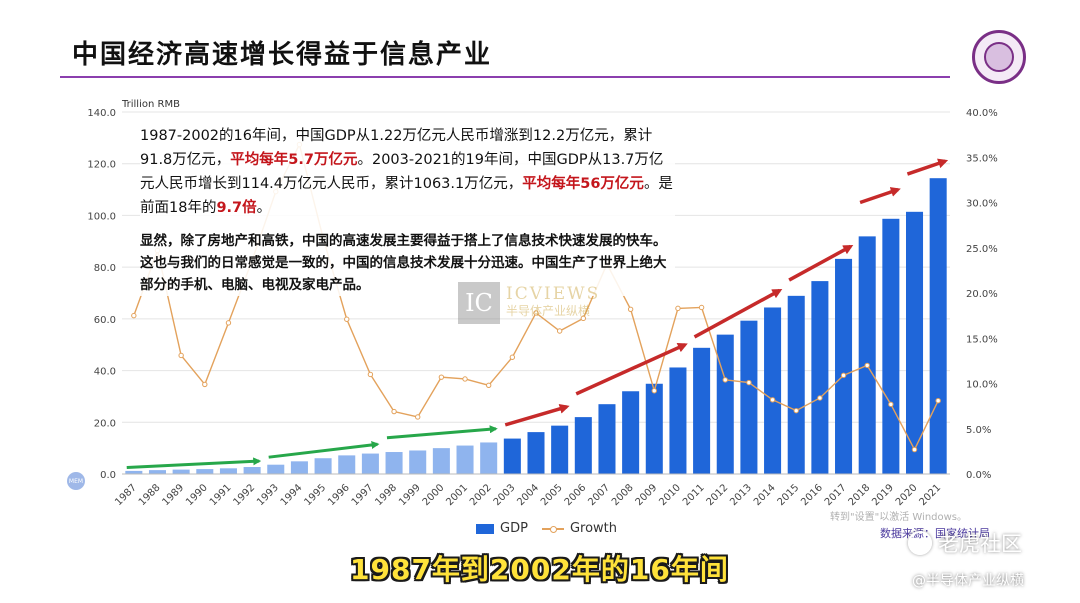 Image resolution: width=1080 pixels, height=603 pixels. Describe the element at coordinates (485, 528) in the screenshot. I see `legend-gdp-swatch` at that location.